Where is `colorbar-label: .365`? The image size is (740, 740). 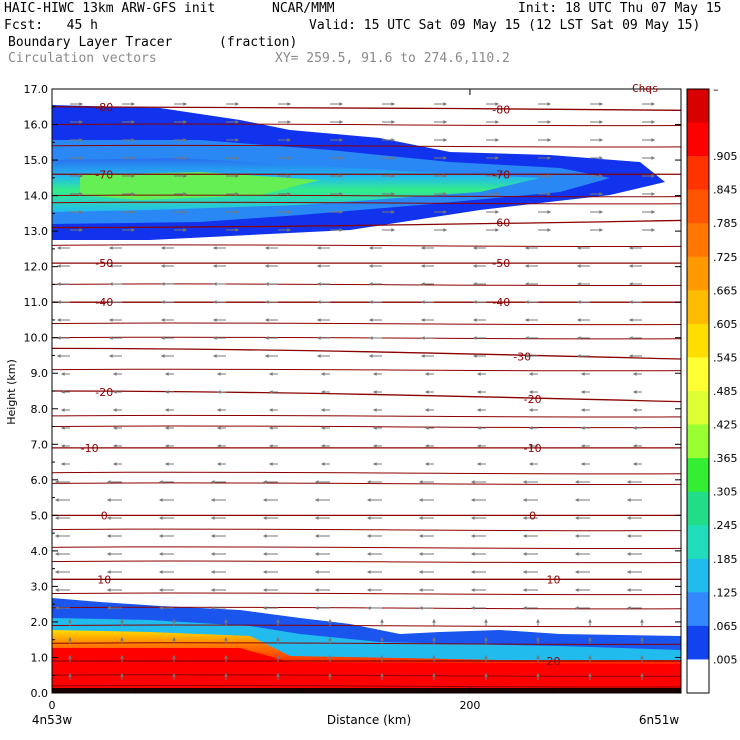 colorbar-label: .365 is located at coordinates (725, 458).